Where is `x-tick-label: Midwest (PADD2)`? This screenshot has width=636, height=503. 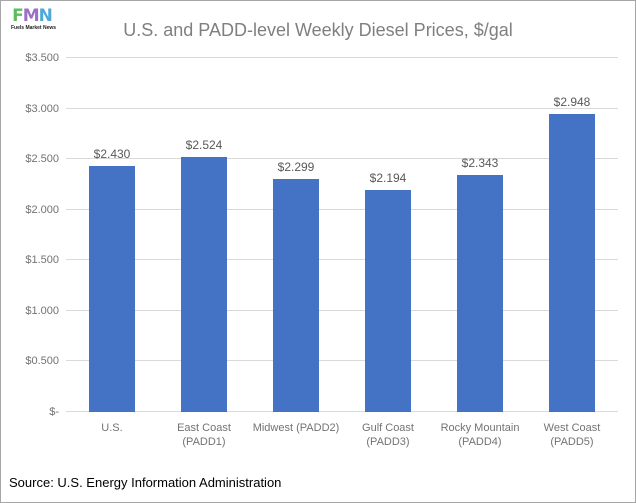
x-tick-label: Midwest (PADD2) is located at coordinates (296, 428).